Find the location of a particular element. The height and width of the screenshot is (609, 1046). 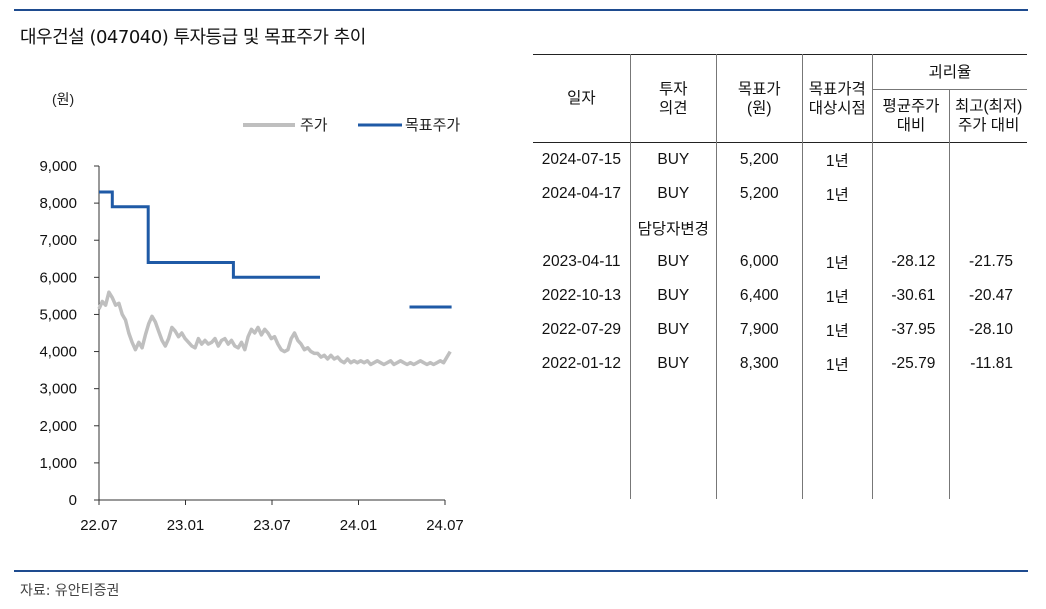

cell-date: 2024-07-15 is located at coordinates (581, 159).